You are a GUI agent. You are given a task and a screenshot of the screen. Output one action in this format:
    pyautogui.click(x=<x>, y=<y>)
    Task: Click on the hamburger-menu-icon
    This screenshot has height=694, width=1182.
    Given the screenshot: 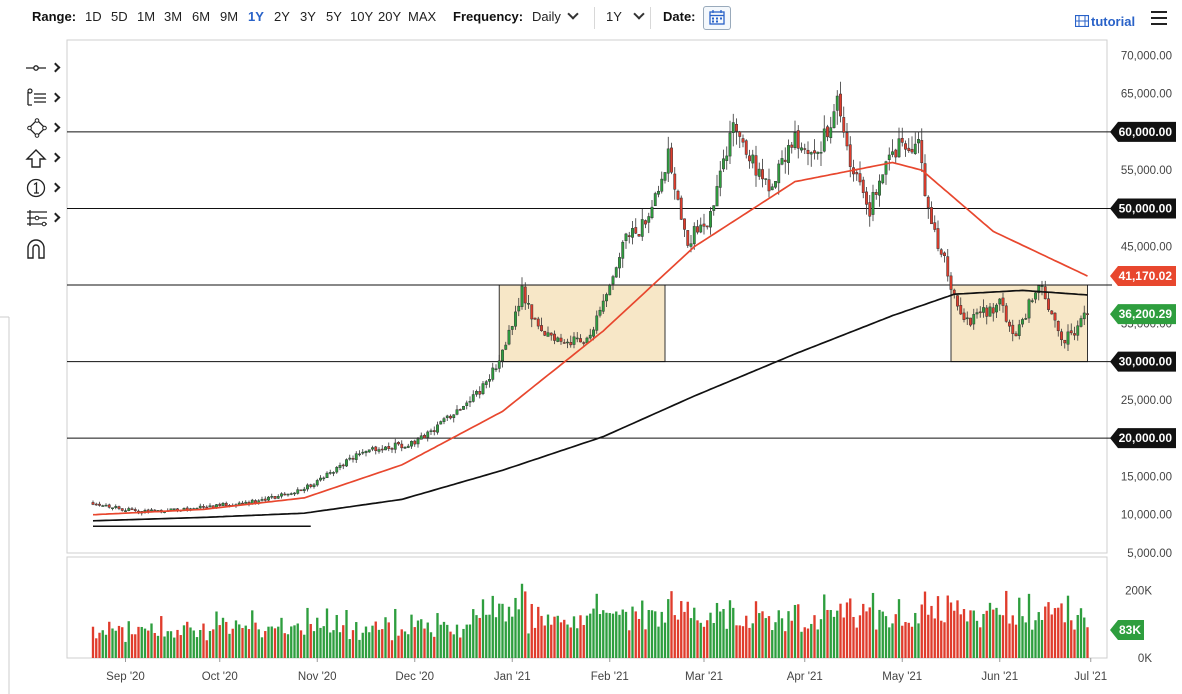 What is the action you would take?
    pyautogui.click(x=1159, y=18)
    